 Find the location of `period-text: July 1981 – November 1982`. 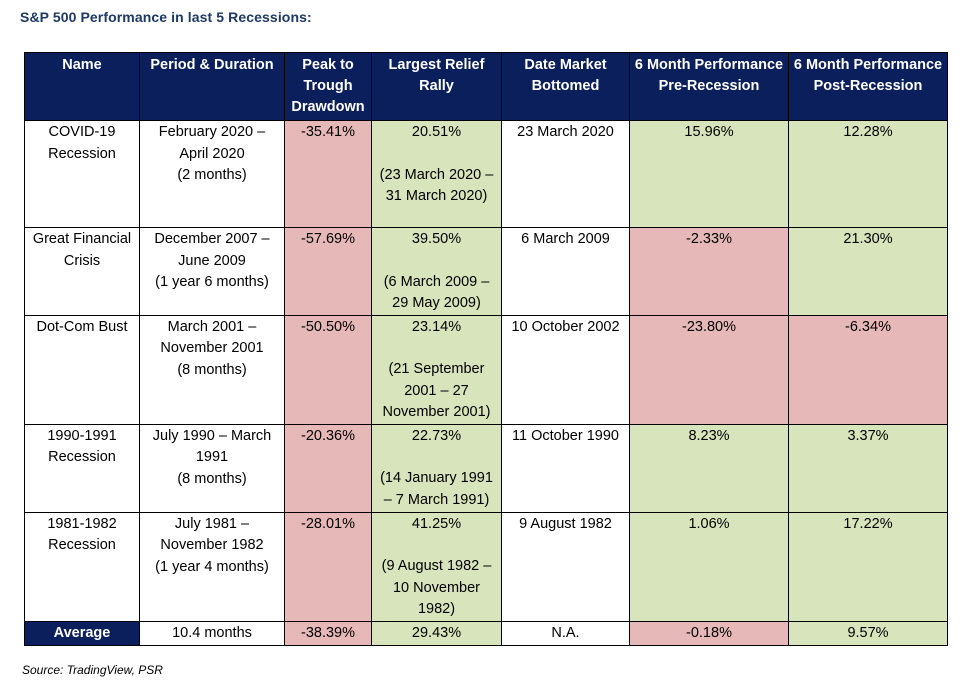

period-text: July 1981 – November 1982 is located at coordinates (212, 534).